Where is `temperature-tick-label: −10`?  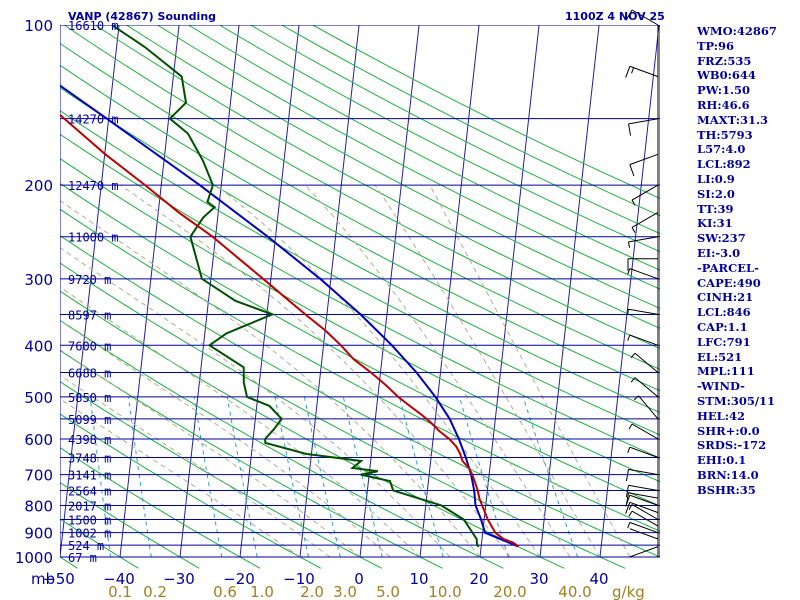 temperature-tick-label: −10 is located at coordinates (299, 579).